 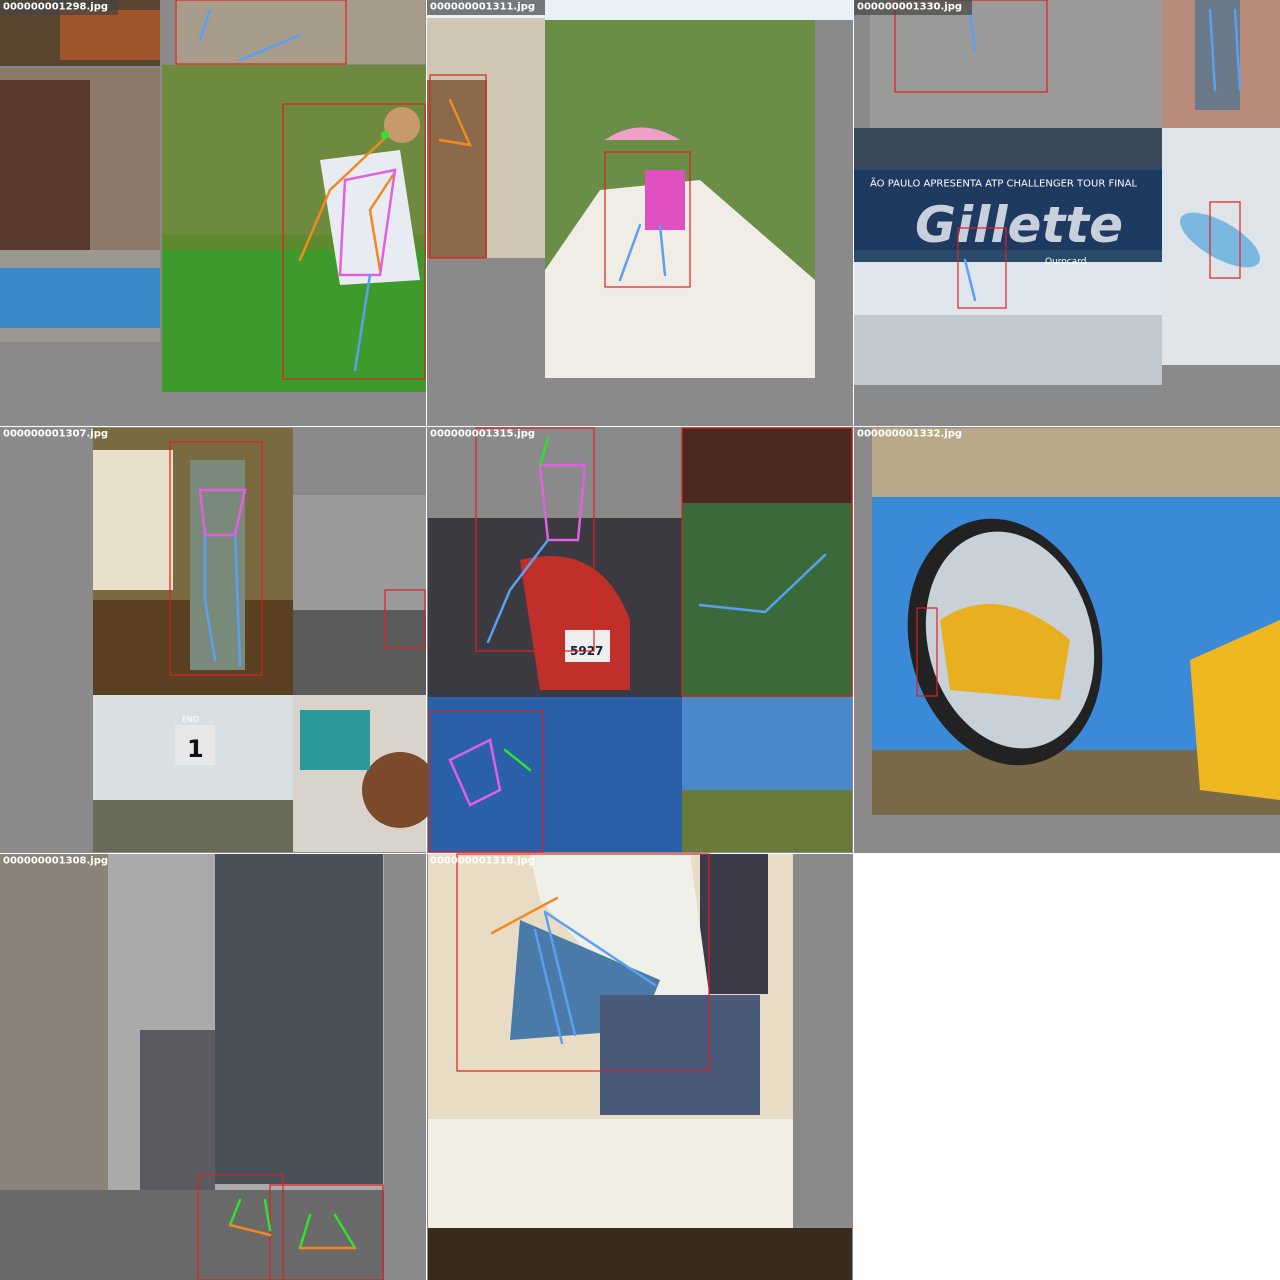 I want to click on tile-label: 000000001311.jpg, so click(x=482, y=6).